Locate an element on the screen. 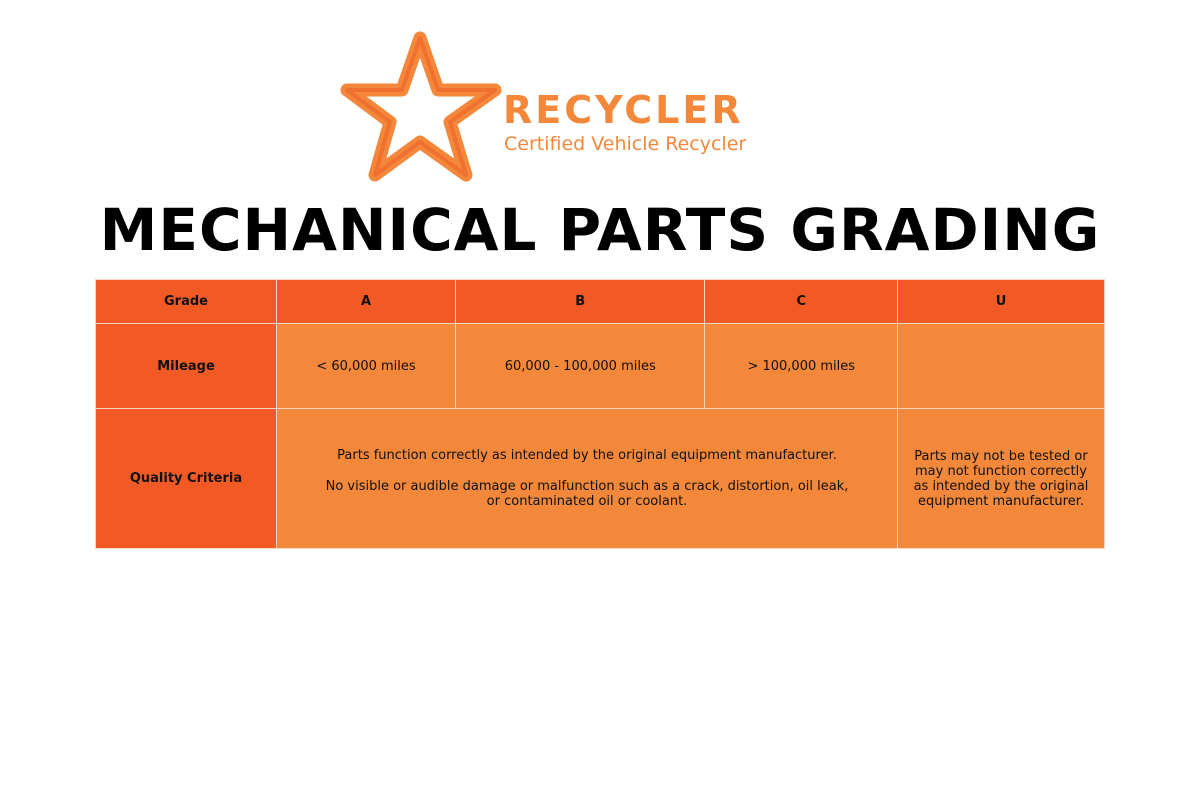 This screenshot has width=1200, height=800. table-cell: < 60,000 miles is located at coordinates (366, 366).